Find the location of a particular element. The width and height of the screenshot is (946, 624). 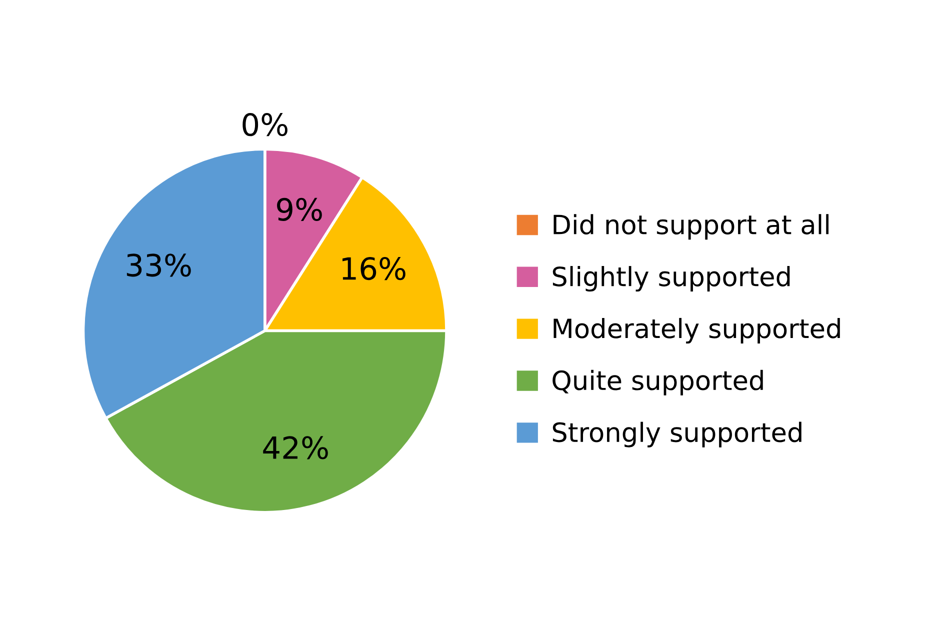

data-label: 33% is located at coordinates (158, 265).